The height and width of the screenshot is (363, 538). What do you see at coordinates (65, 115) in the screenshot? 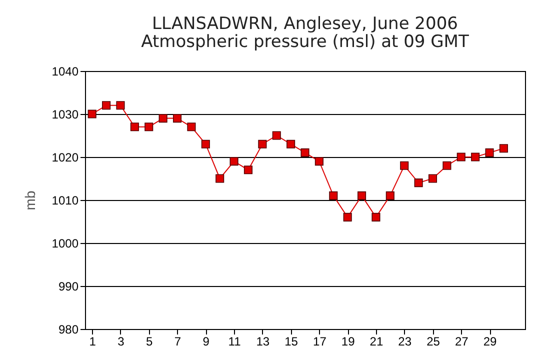
I see `y-tick-label: 1030` at bounding box center [65, 115].